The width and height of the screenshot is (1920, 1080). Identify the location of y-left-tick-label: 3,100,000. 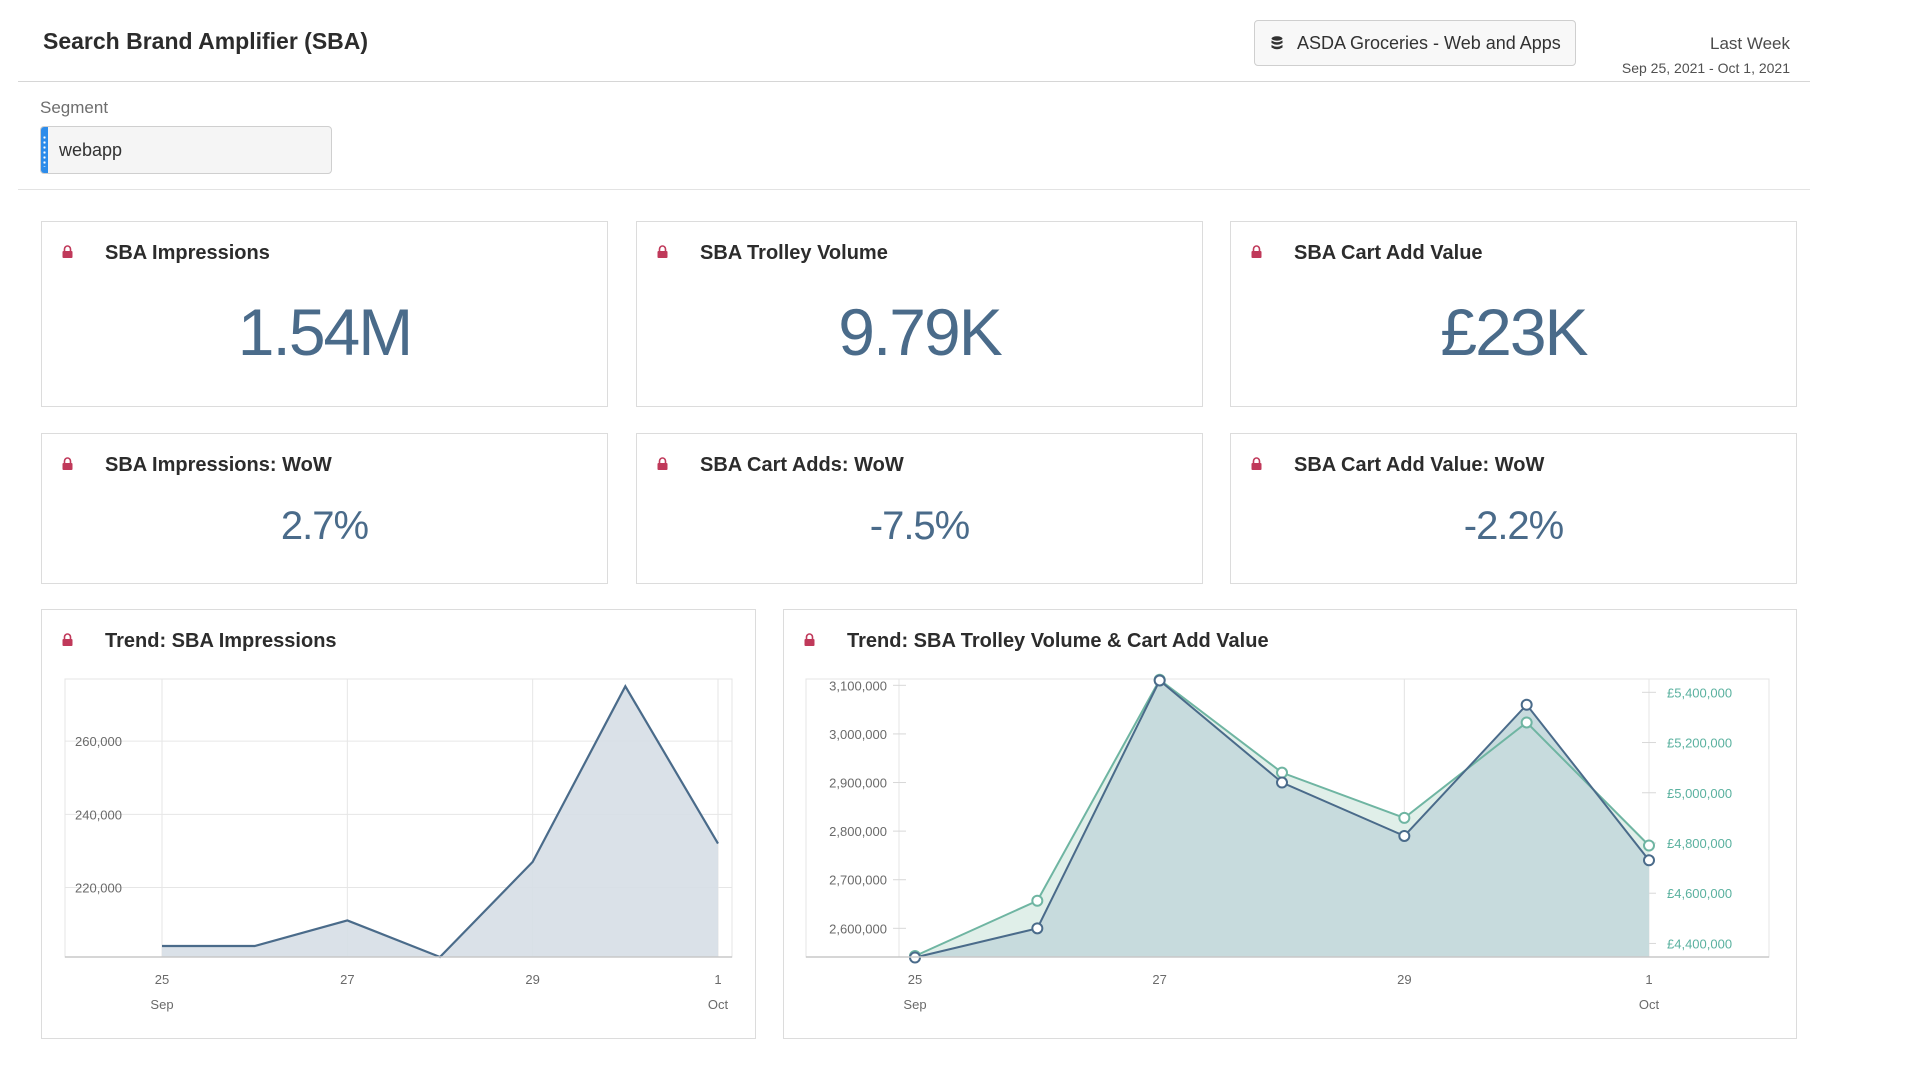
(858, 685).